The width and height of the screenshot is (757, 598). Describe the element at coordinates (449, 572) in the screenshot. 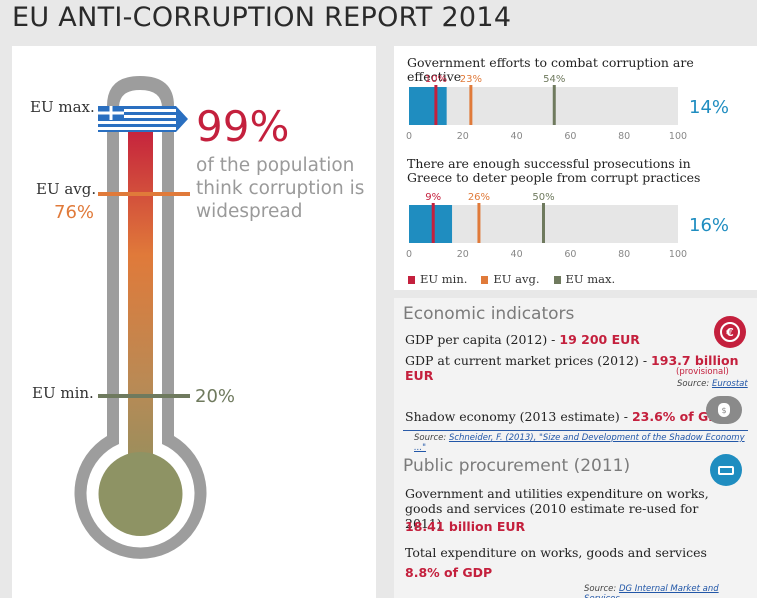

I see `total-expenditure-value: 8.8% of GDP` at that location.